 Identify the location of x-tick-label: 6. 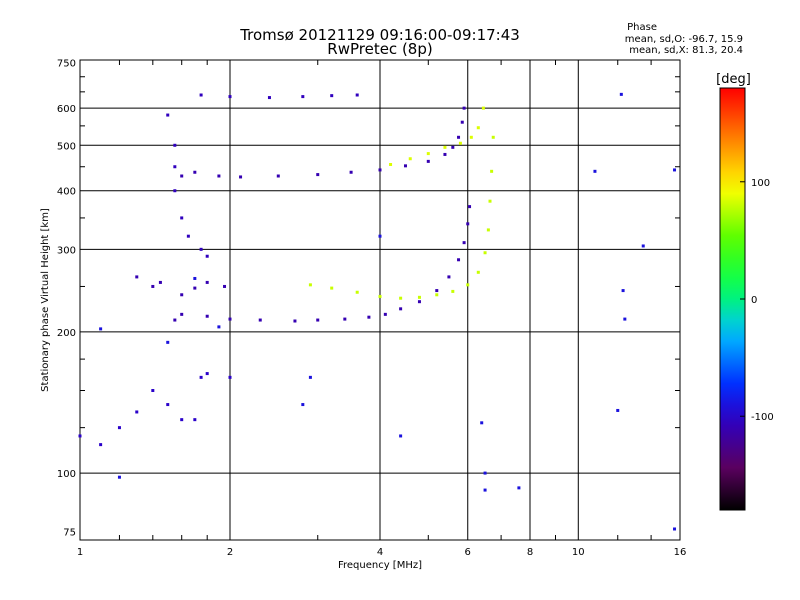
(468, 552).